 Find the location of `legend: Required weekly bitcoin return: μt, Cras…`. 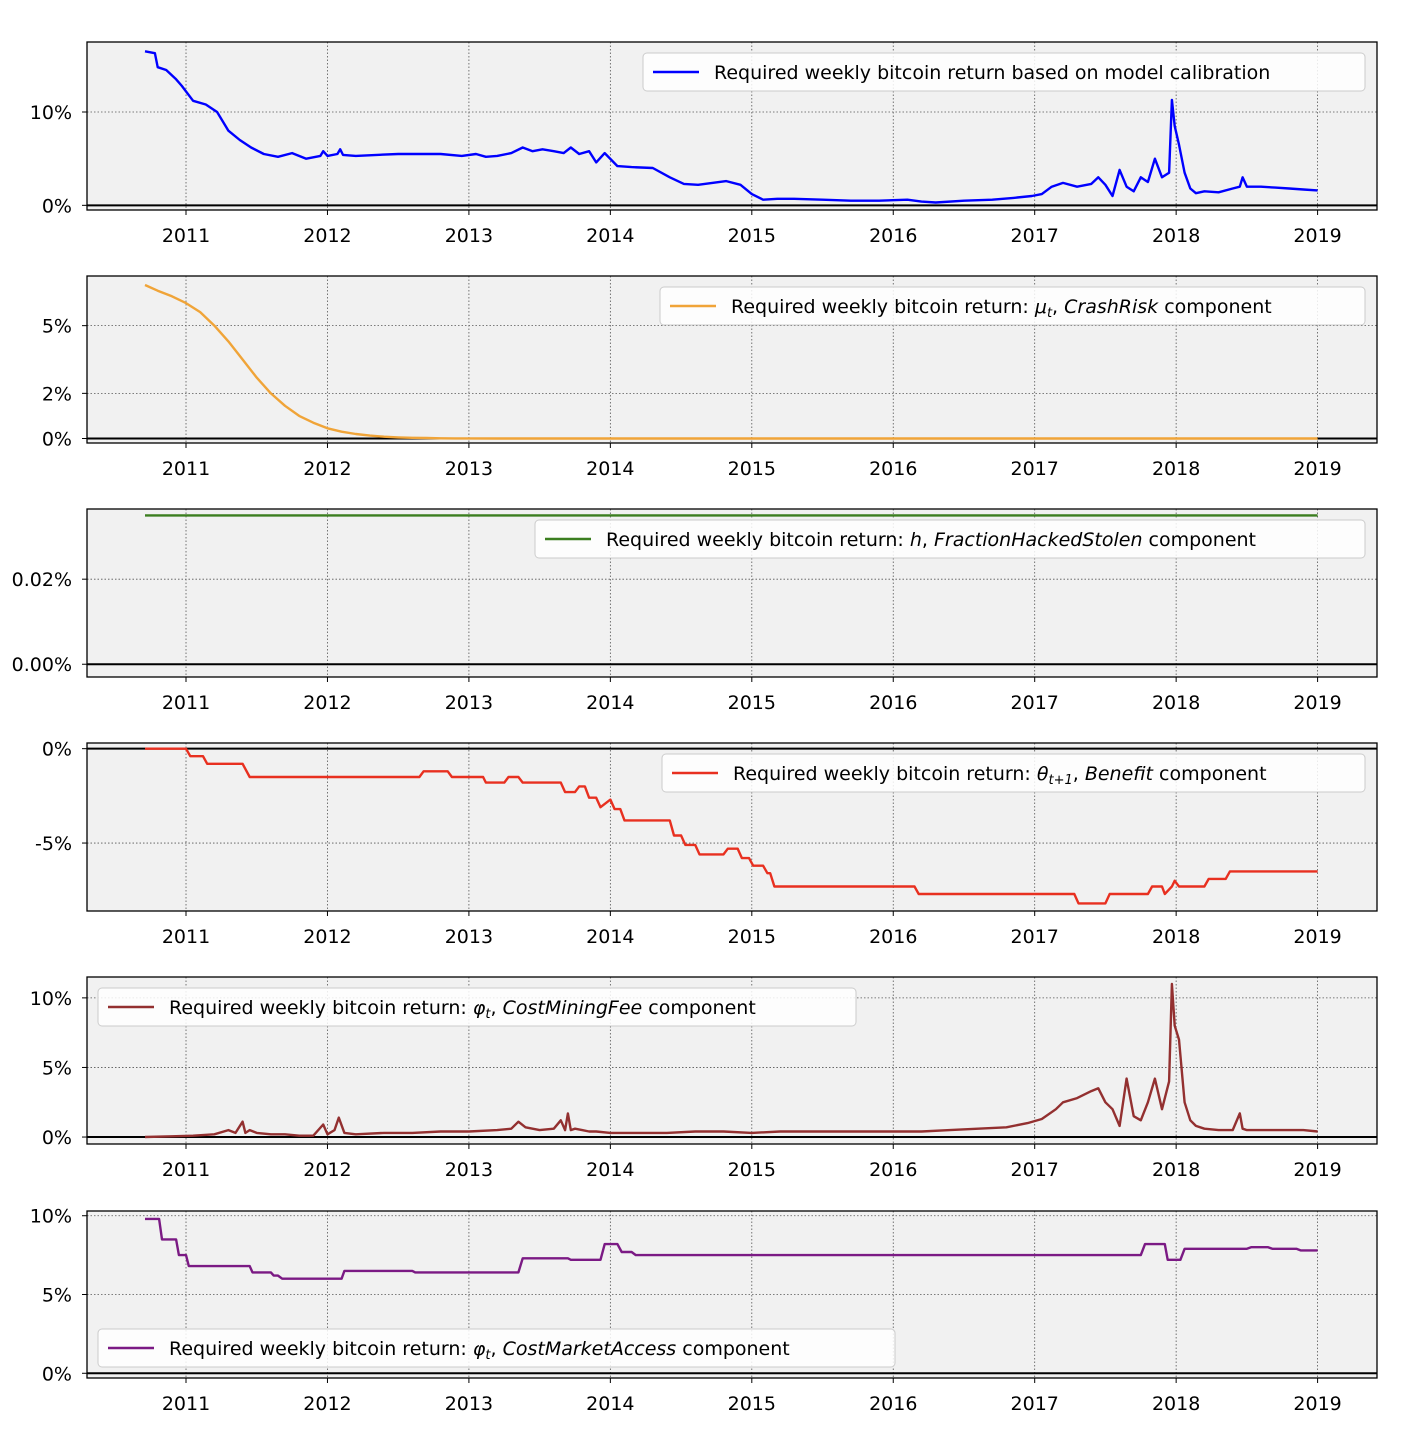

legend: Required weekly bitcoin return: μt, Cras… is located at coordinates (1012, 306).